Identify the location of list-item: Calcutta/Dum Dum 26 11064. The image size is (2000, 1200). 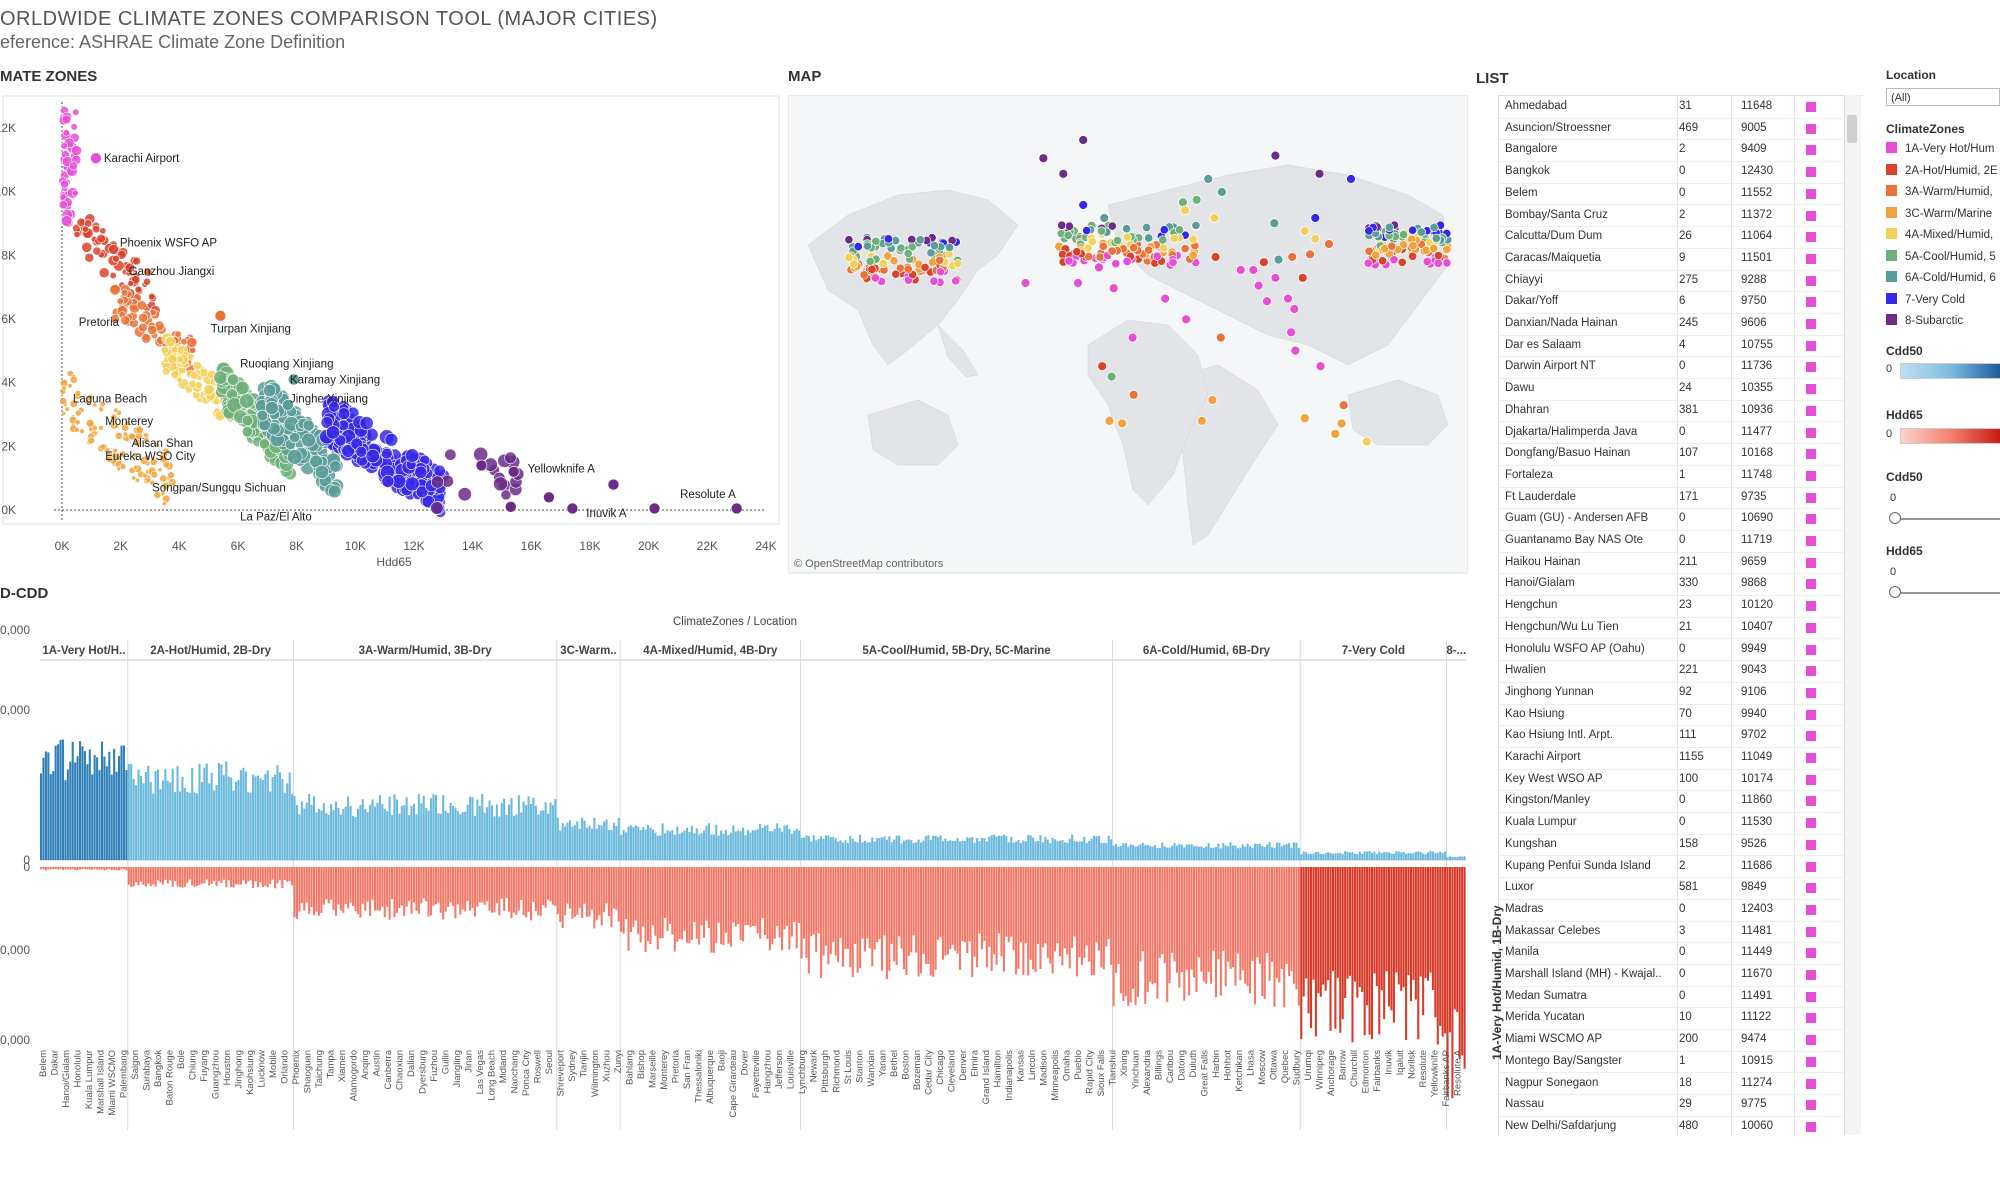
(1671, 237).